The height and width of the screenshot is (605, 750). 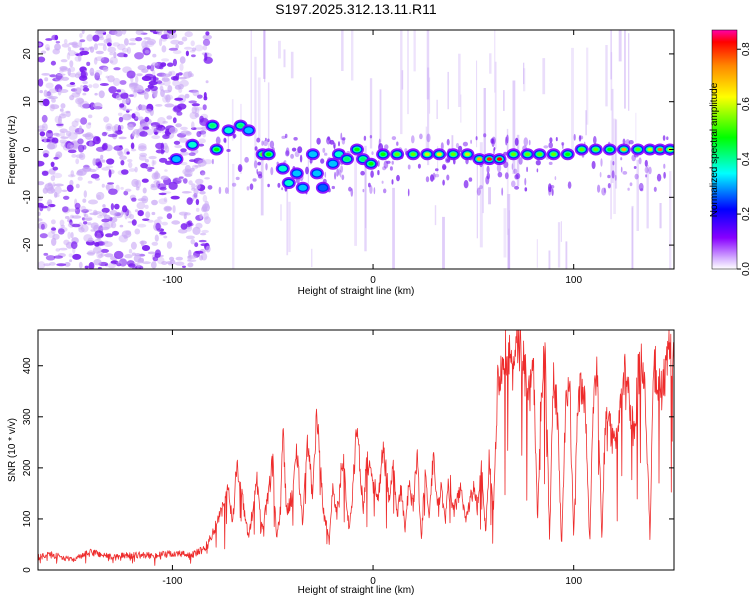 I want to click on snr-xtick-label: 100, so click(x=573, y=581).